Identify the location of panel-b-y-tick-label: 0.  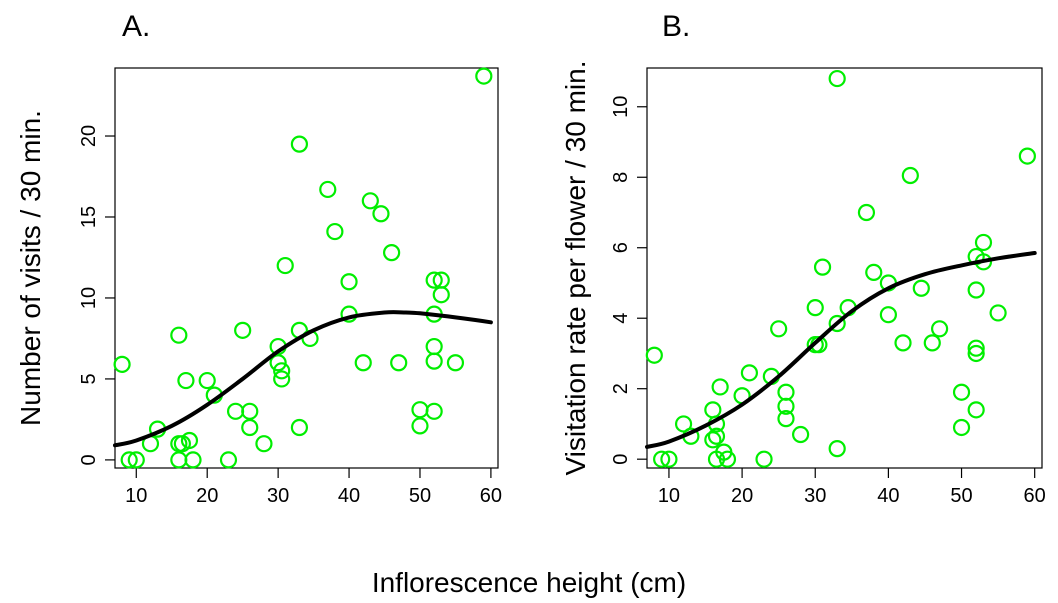
(621, 459).